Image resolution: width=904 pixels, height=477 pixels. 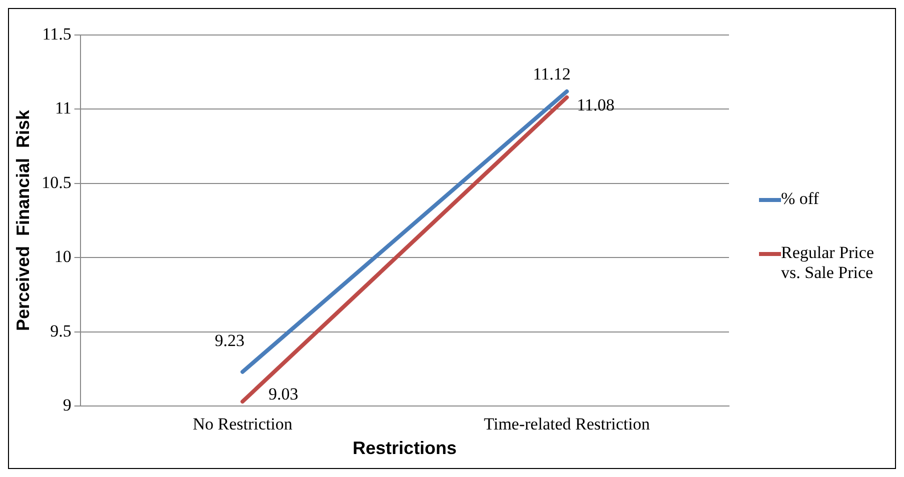 What do you see at coordinates (242, 424) in the screenshot?
I see `x-tick-label: No Restriction` at bounding box center [242, 424].